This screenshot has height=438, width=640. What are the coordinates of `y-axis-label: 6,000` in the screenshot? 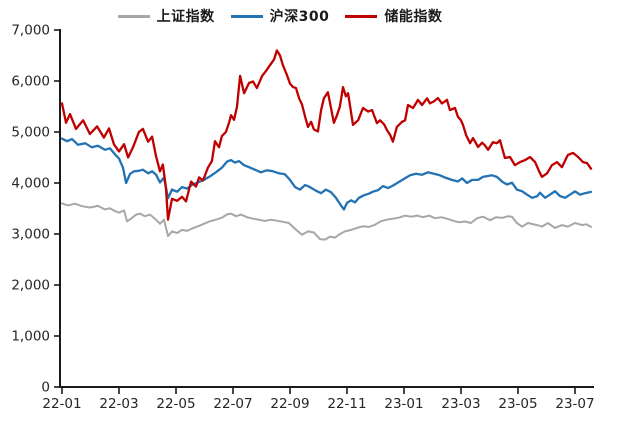 It's located at (30, 82).